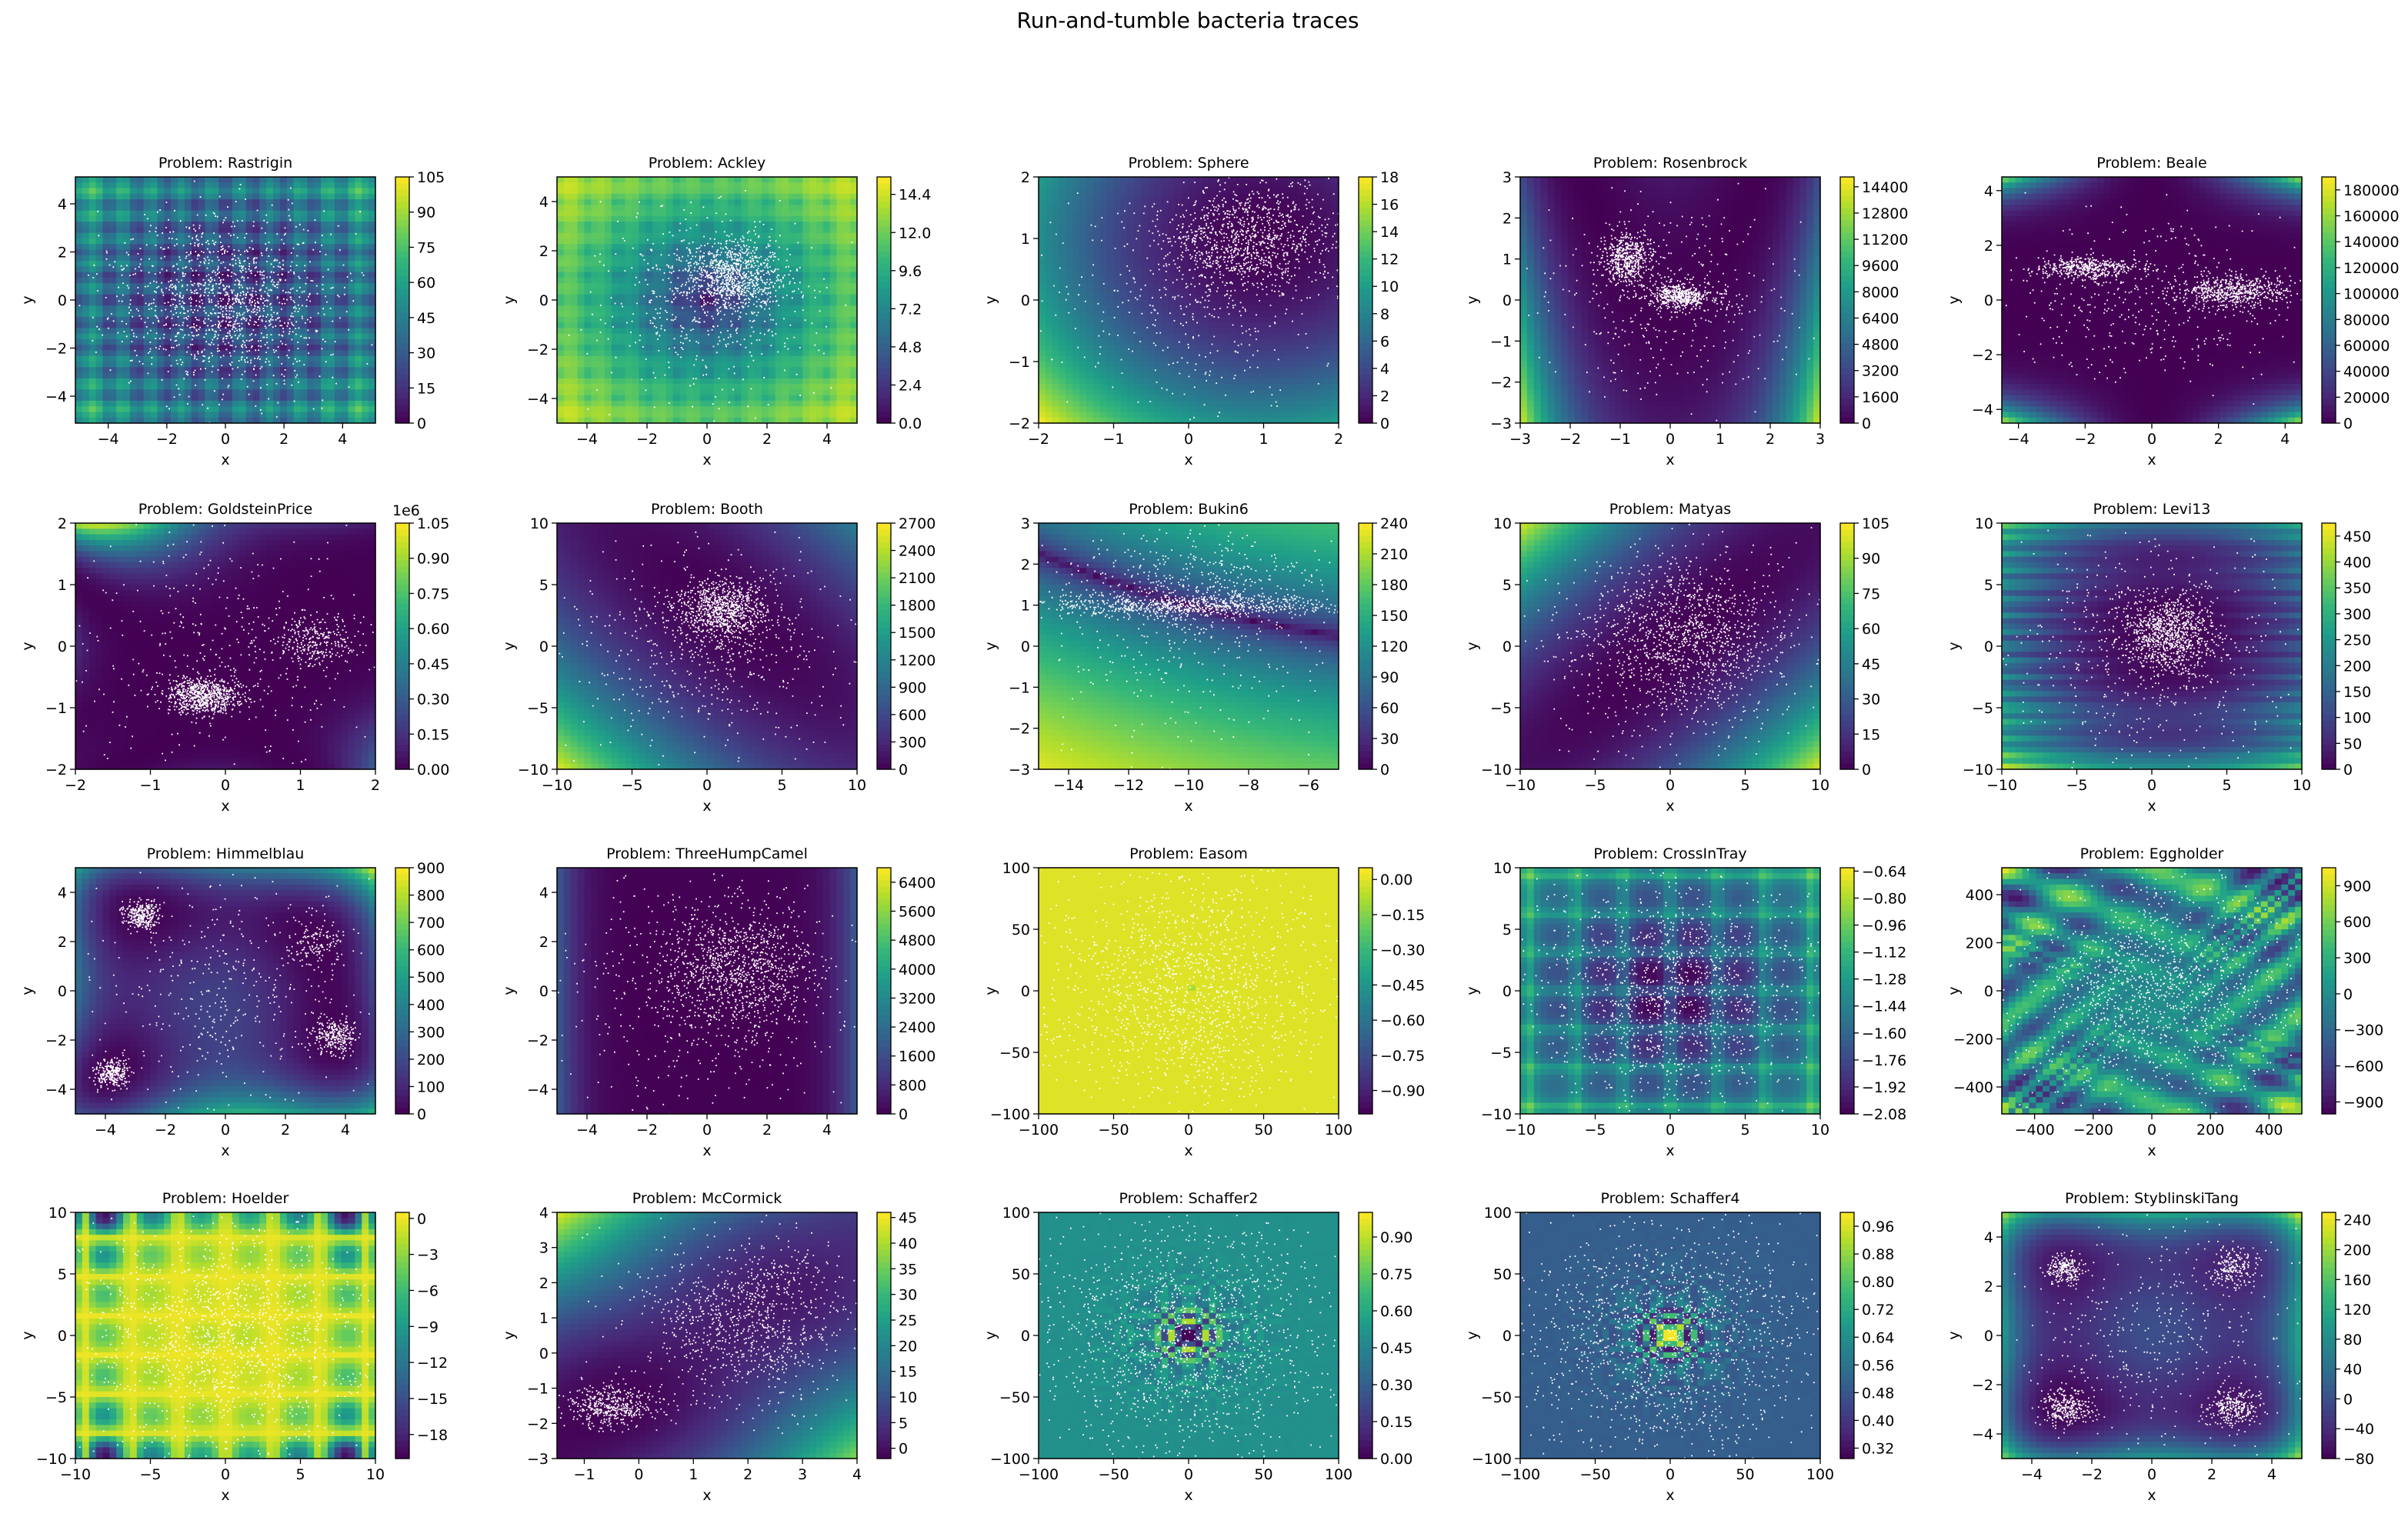  What do you see at coordinates (402, 365) in the screenshot?
I see `colorbar-segment` at bounding box center [402, 365].